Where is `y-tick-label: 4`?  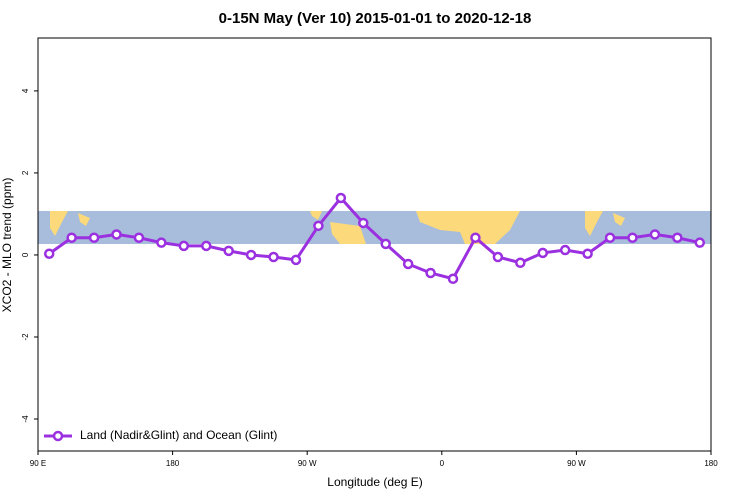 y-tick-label: 4 is located at coordinates (25, 90).